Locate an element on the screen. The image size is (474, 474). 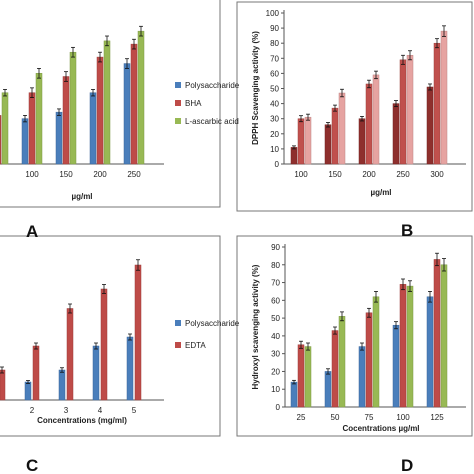
panel-c-letter: C is located at coordinates (32, 465).